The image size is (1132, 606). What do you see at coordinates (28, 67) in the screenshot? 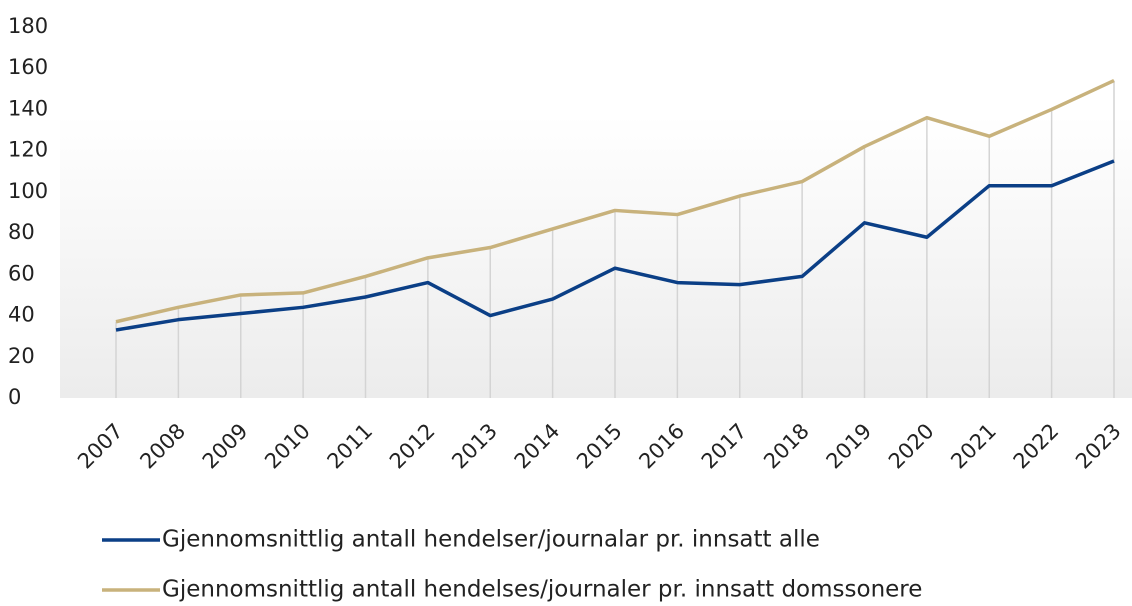
I see `y-tick-label: 160` at bounding box center [28, 67].